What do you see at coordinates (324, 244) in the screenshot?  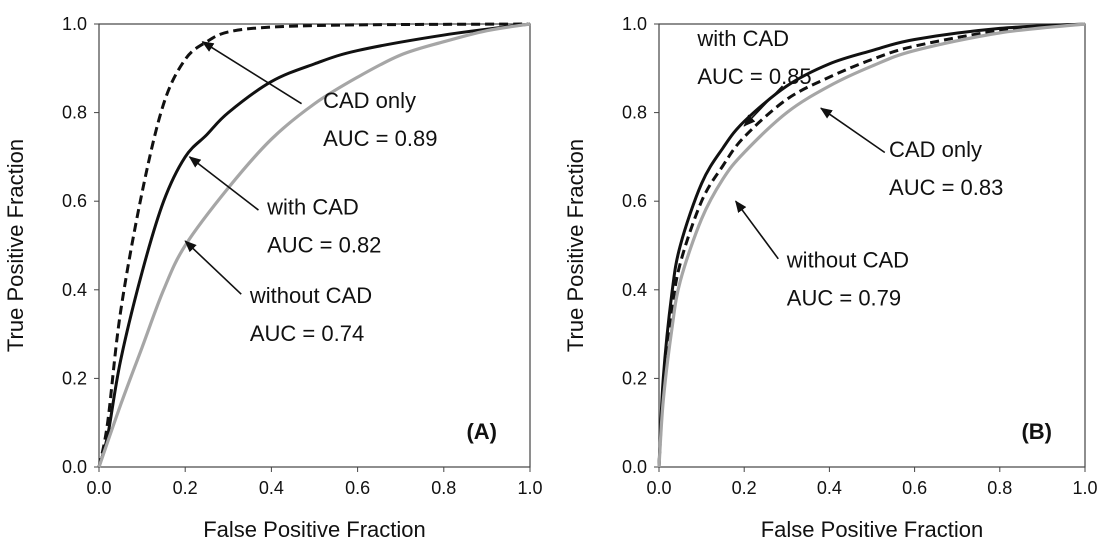 I see `annotation-auc: AUC = 0.82` at bounding box center [324, 244].